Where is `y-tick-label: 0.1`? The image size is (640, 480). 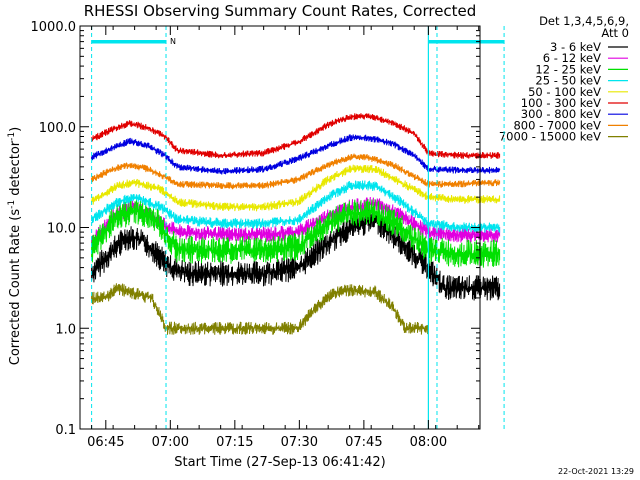
y-tick-label: 0.1 is located at coordinates (65, 430).